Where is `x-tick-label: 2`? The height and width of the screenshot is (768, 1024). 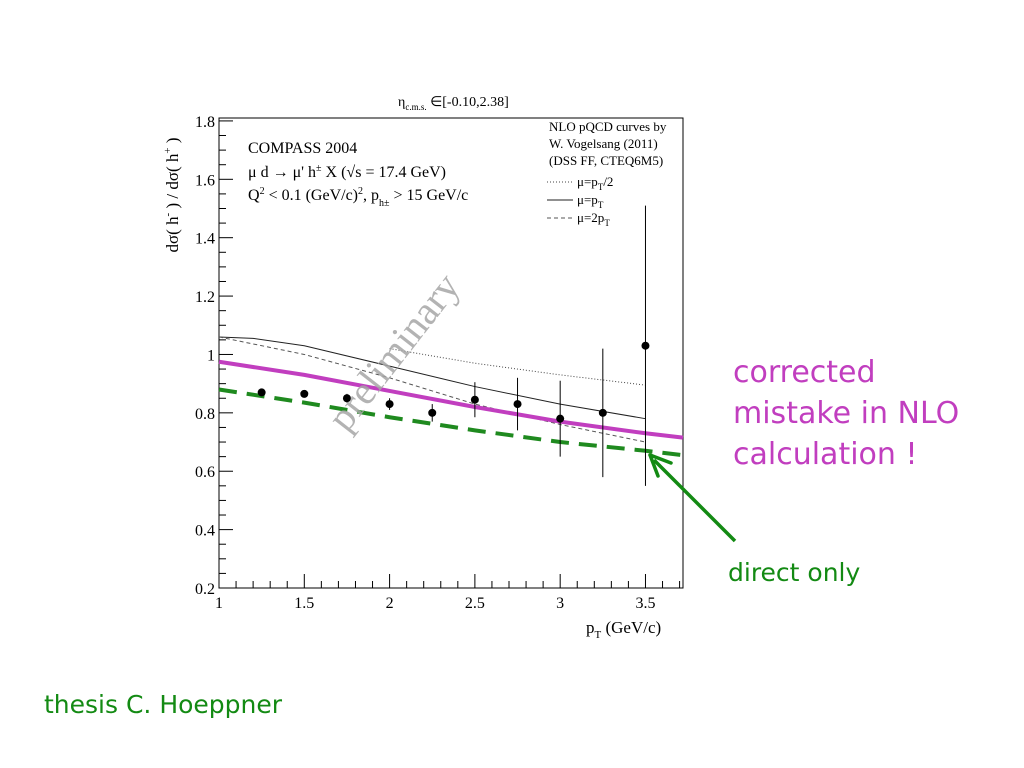
x-tick-label: 2 is located at coordinates (390, 603).